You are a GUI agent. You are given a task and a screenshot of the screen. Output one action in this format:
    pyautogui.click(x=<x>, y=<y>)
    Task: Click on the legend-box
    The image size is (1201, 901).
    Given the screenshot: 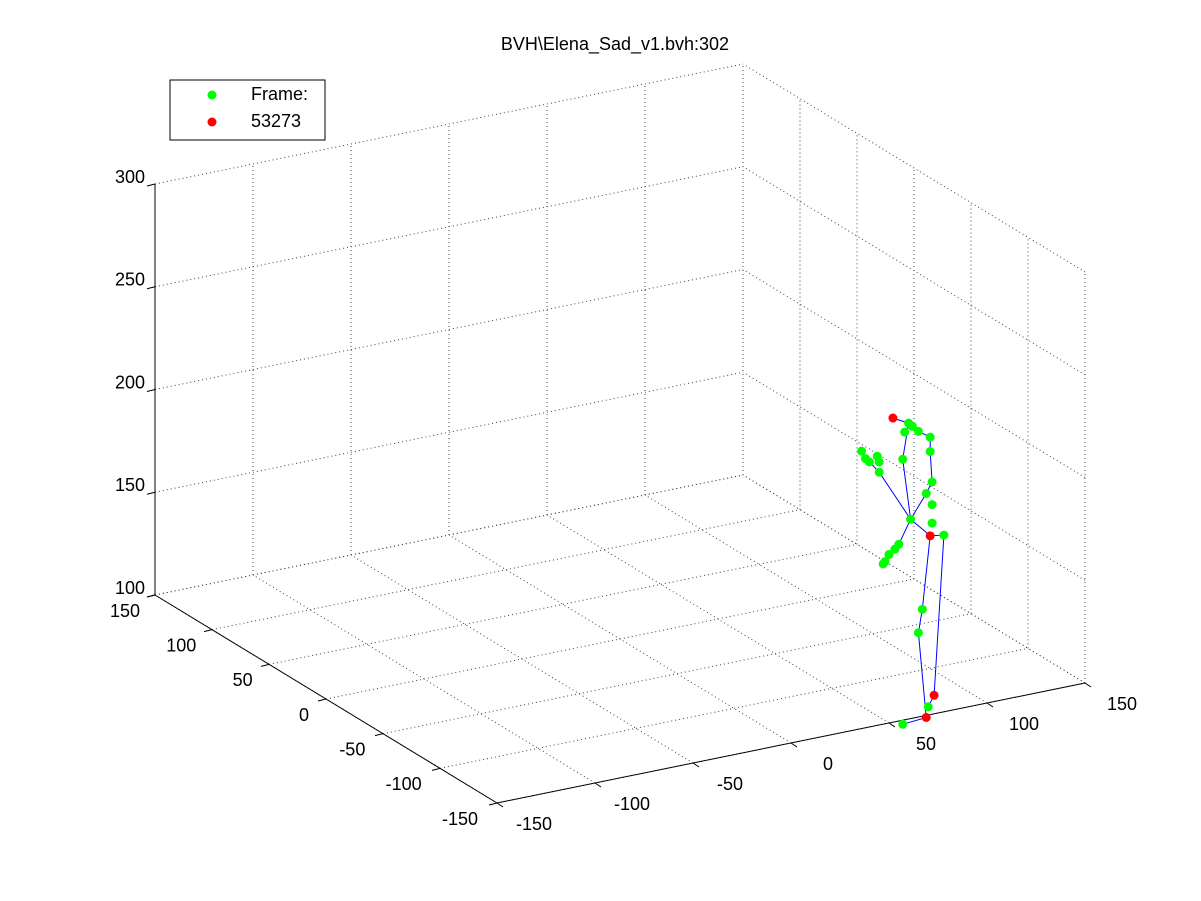 What is the action you would take?
    pyautogui.click(x=247, y=110)
    